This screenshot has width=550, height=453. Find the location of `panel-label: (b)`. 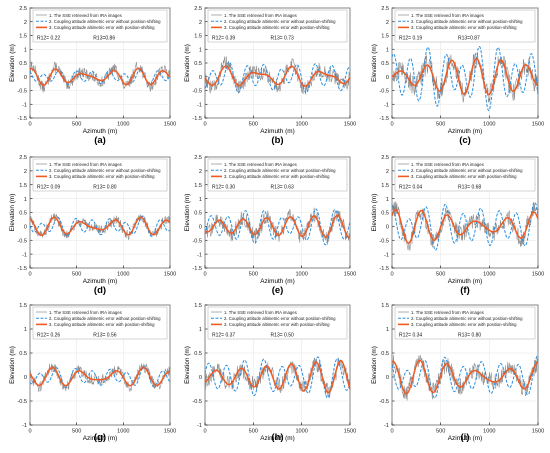

panel-label: (b) is located at coordinates (277, 140).